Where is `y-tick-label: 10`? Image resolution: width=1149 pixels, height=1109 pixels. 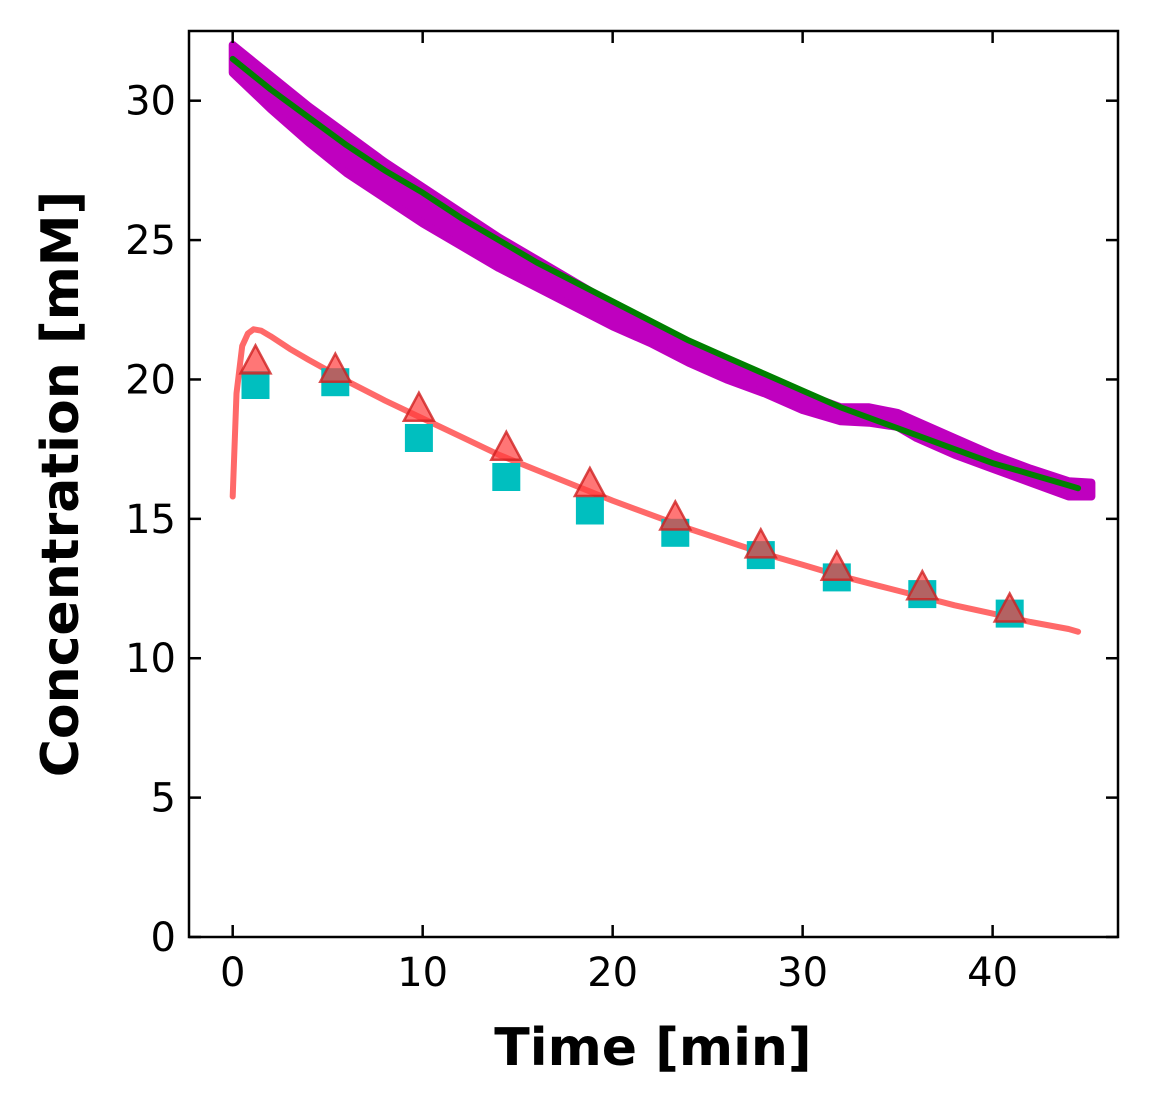
y-tick-label: 10 is located at coordinates (150, 659).